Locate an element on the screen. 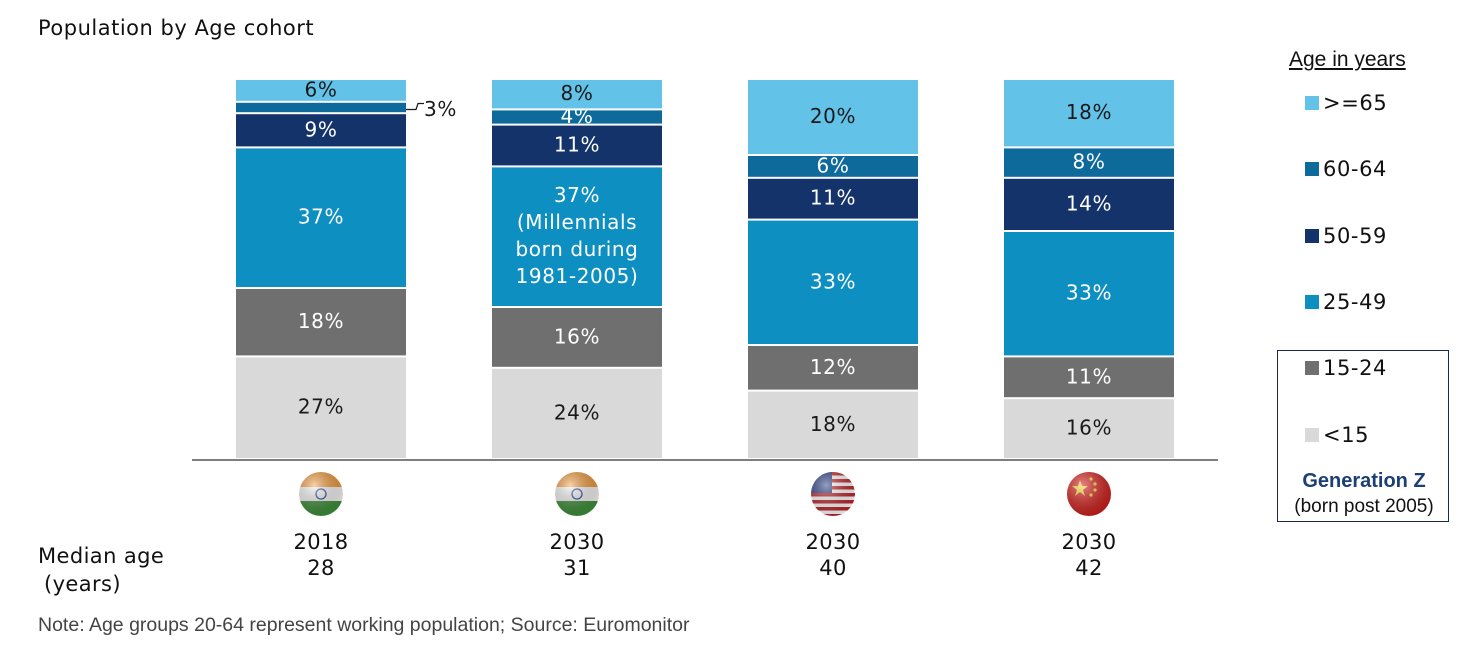 The image size is (1484, 658). median-age-label-line1: Median age is located at coordinates (101, 556).